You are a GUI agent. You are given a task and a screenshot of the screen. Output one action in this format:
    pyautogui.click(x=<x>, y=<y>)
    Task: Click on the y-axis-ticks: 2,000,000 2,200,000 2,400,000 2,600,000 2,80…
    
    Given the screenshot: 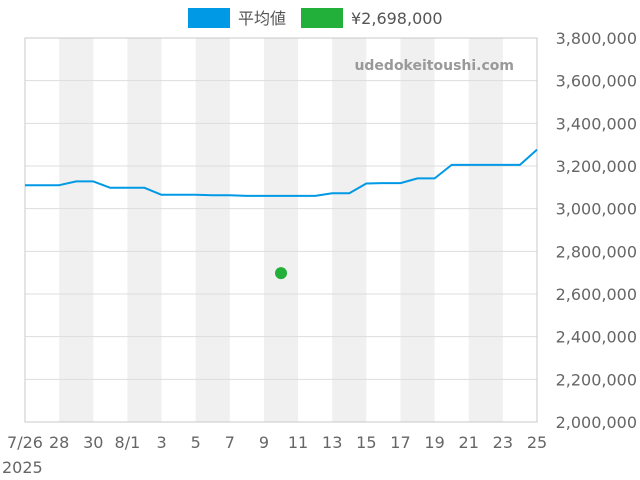 What is the action you would take?
    pyautogui.click(x=596, y=230)
    